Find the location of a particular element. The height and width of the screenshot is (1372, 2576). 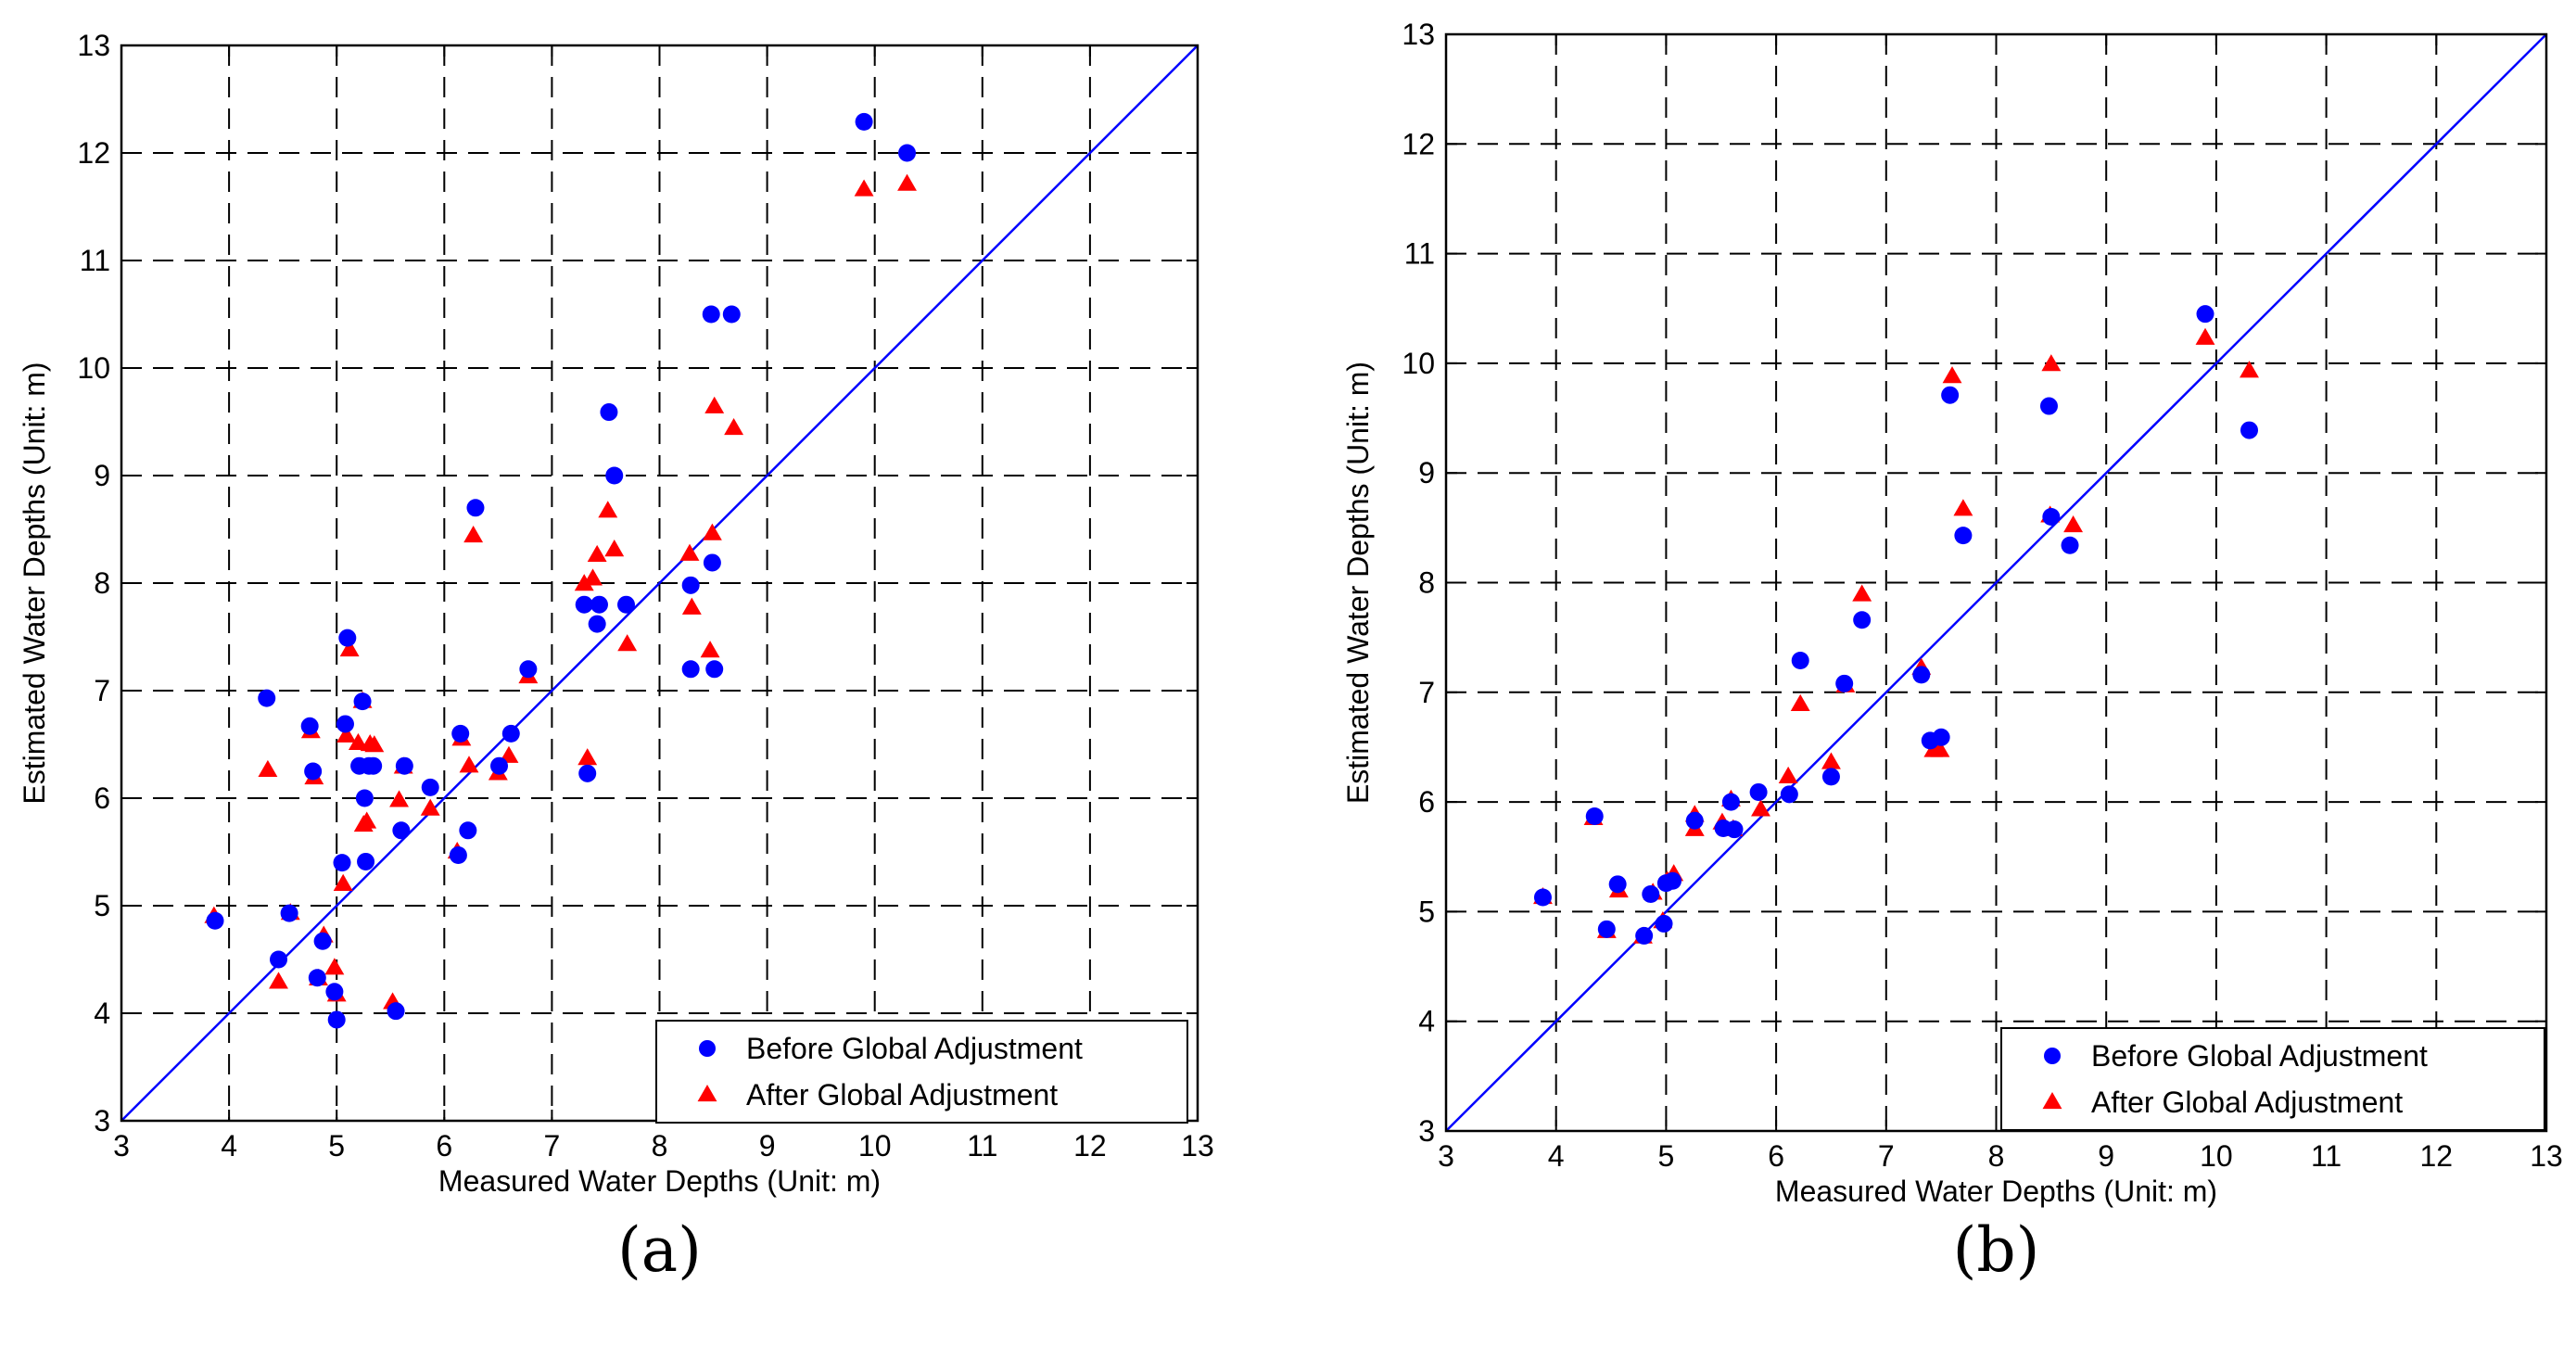

legend-marker-after is located at coordinates (2052, 1101).